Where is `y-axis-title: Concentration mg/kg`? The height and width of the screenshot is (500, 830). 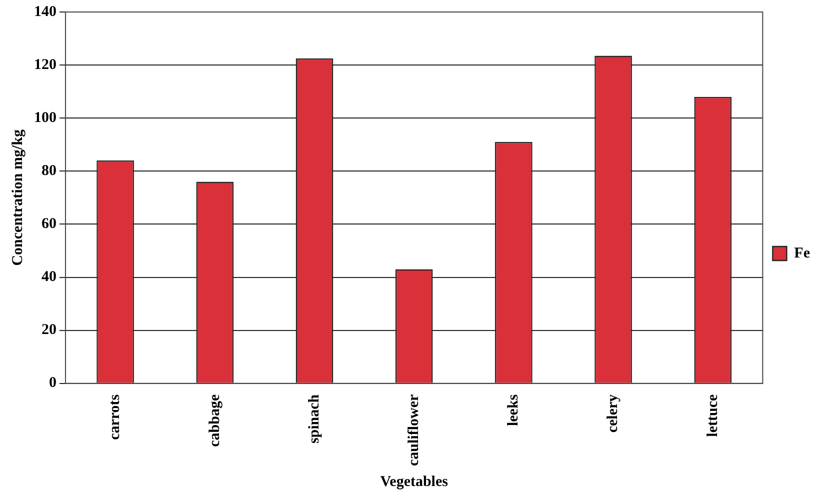
y-axis-title: Concentration mg/kg is located at coordinates (18, 197).